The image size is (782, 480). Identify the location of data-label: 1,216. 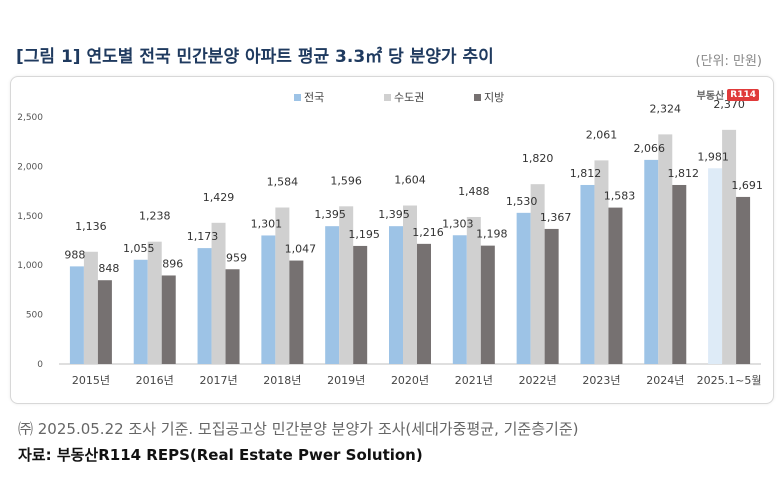
(428, 232).